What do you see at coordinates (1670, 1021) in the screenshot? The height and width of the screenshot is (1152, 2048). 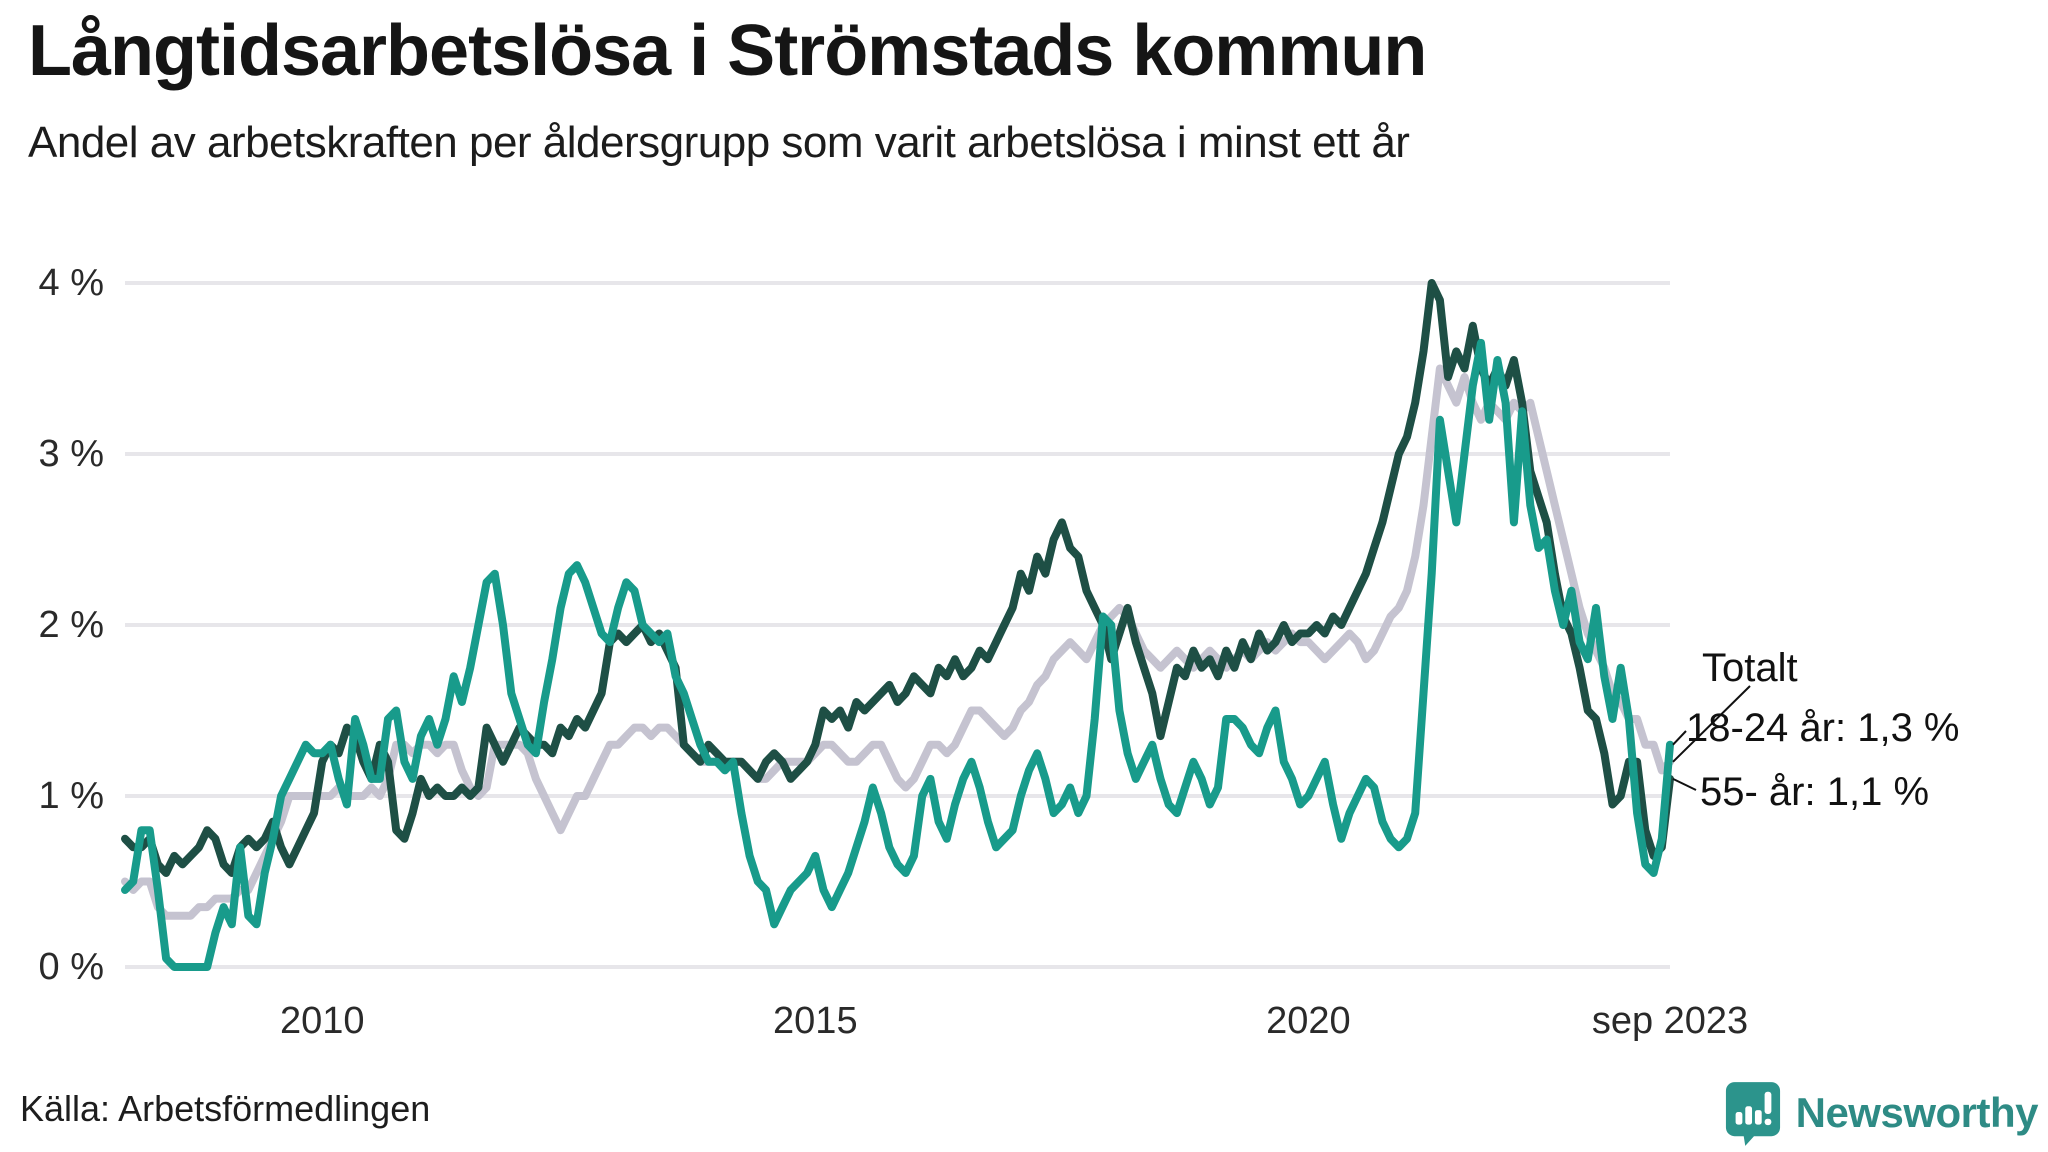 I see `x-tick-label: sep 2023` at bounding box center [1670, 1021].